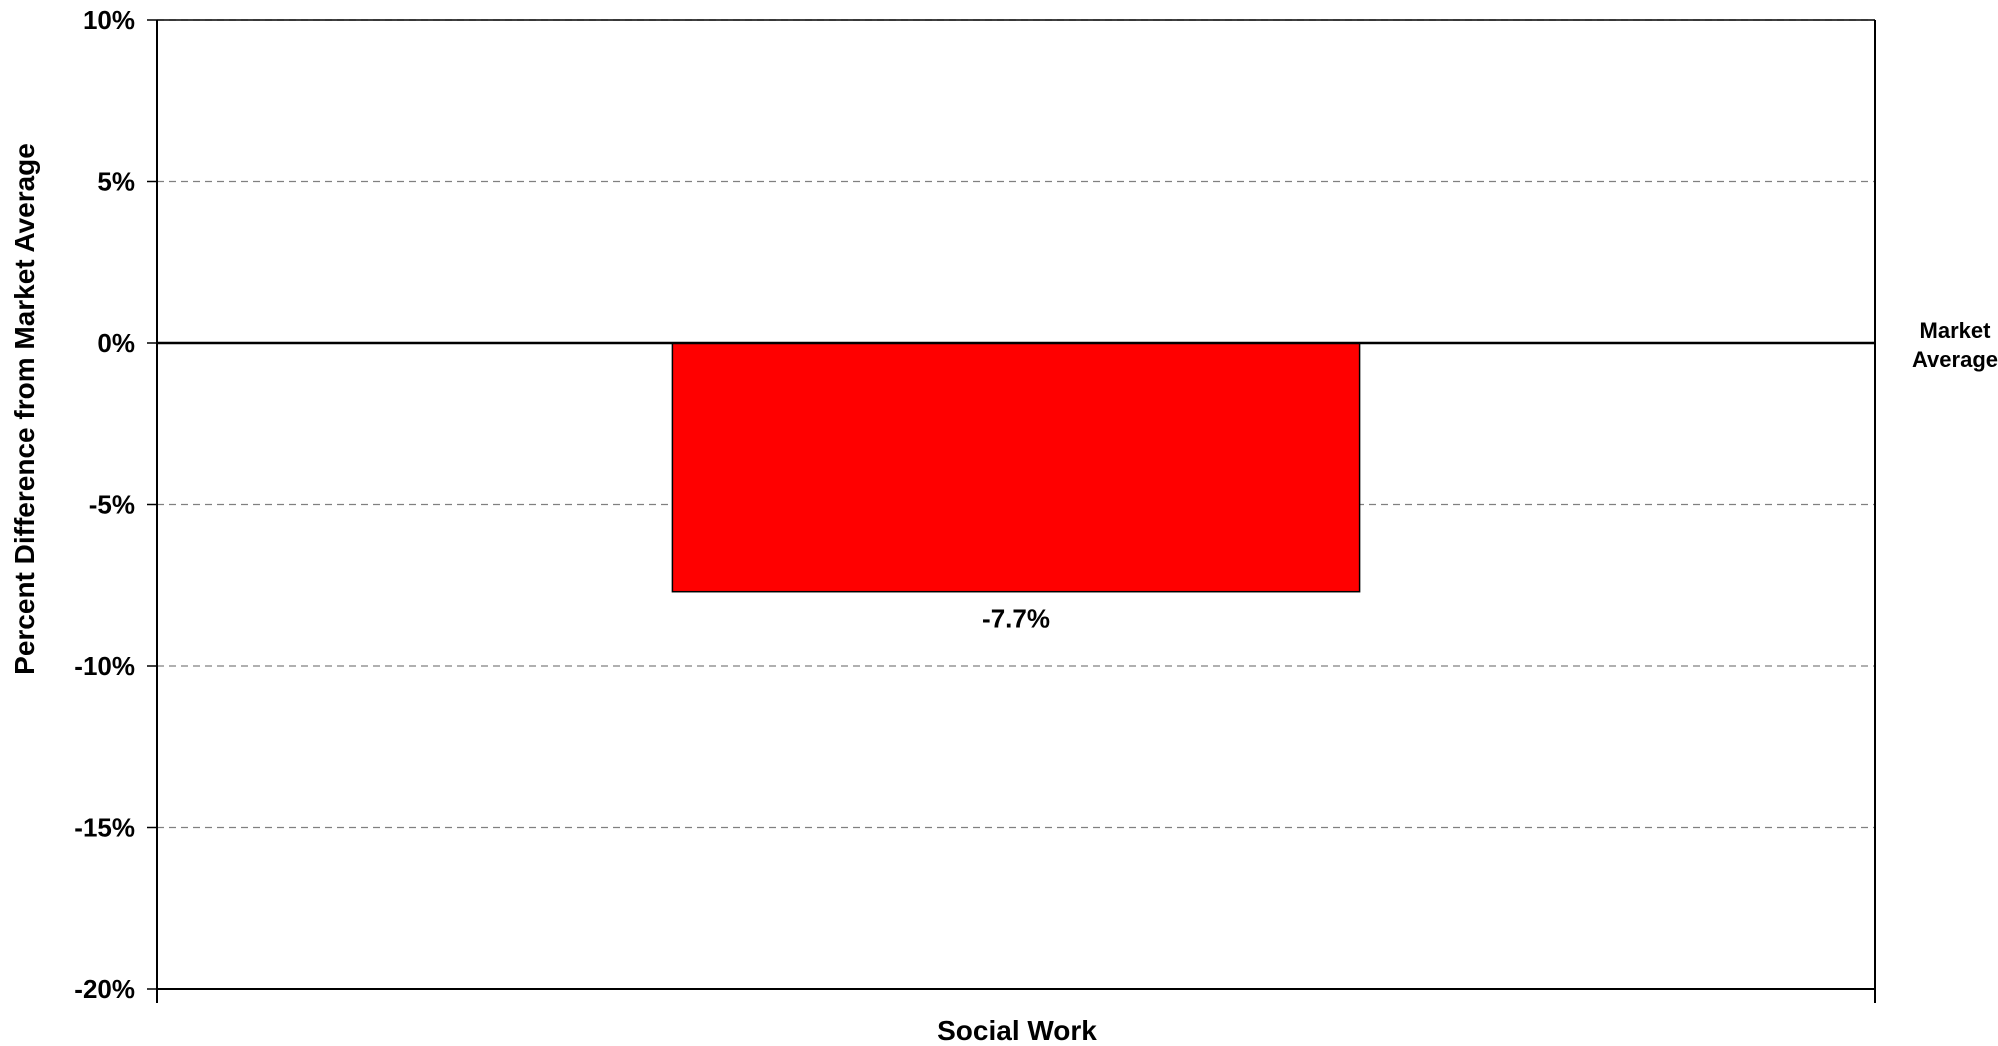  What do you see at coordinates (109, 20) in the screenshot?
I see `y-tick-label: 10%` at bounding box center [109, 20].